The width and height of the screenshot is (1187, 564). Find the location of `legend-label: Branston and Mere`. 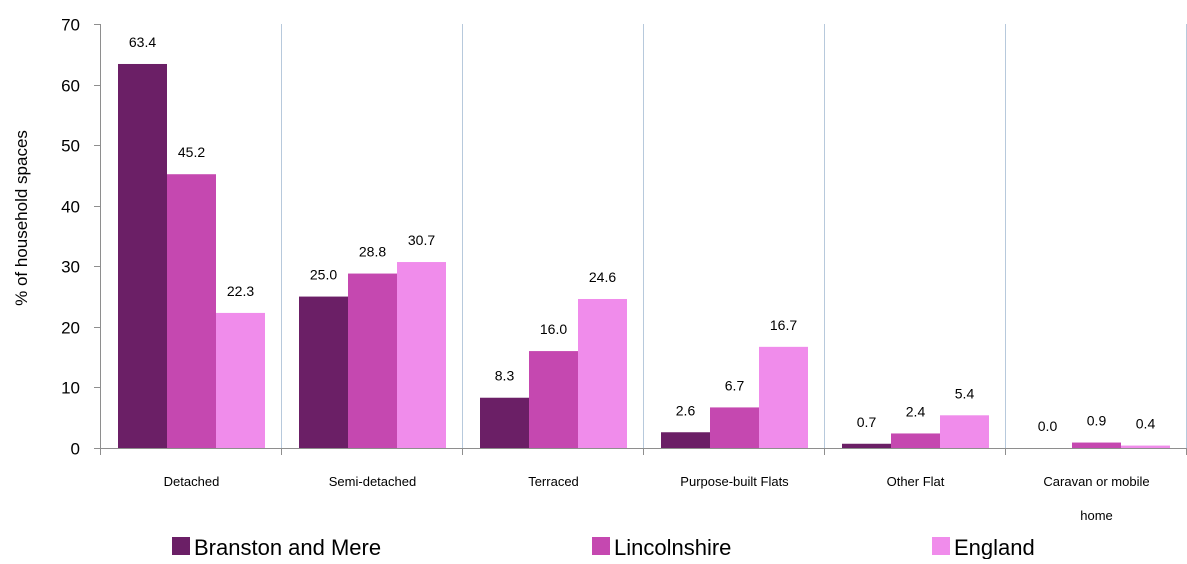

legend-label: Branston and Mere is located at coordinates (287, 547).